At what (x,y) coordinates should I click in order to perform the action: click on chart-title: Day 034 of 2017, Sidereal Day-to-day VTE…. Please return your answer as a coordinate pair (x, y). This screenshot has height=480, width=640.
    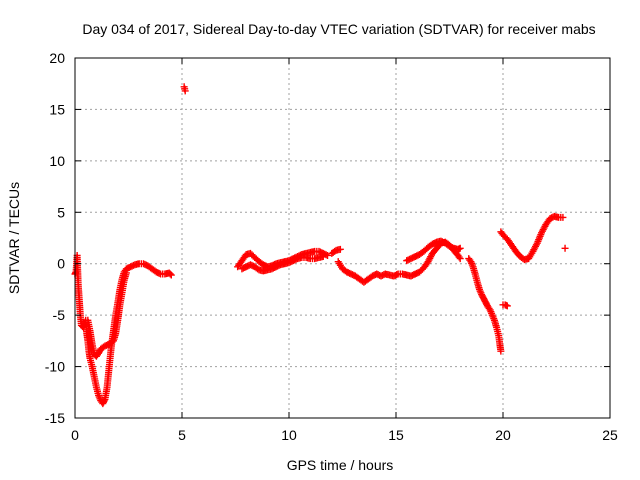
    Looking at the image, I should click on (338, 29).